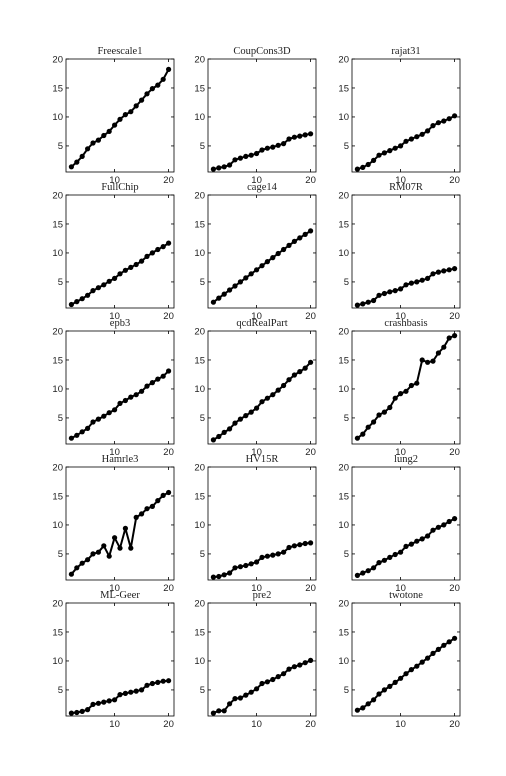 The height and width of the screenshot is (776, 506). I want to click on subplot-rajat31: rajat31 10 20 5 10 15 20, so click(399, 116).